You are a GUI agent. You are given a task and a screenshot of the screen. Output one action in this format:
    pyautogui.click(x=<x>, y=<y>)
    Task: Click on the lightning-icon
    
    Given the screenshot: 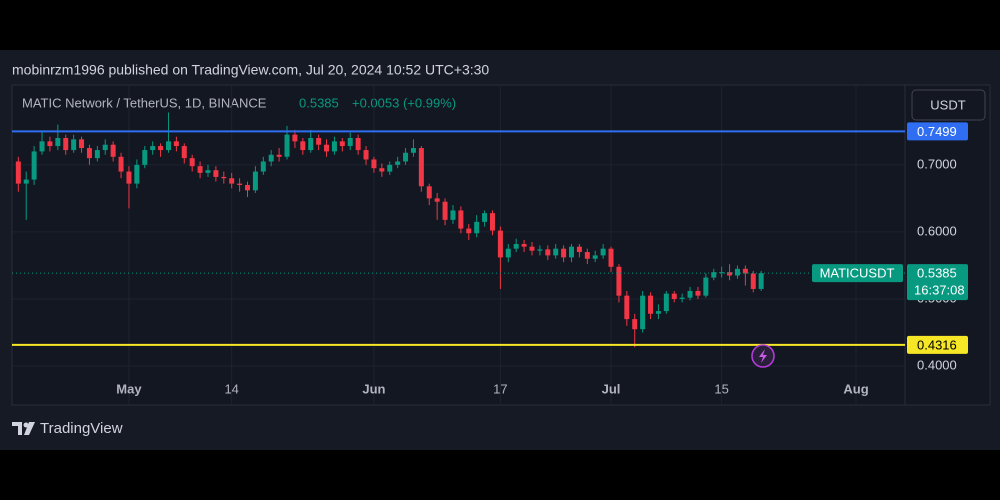 What is the action you would take?
    pyautogui.click(x=763, y=356)
    